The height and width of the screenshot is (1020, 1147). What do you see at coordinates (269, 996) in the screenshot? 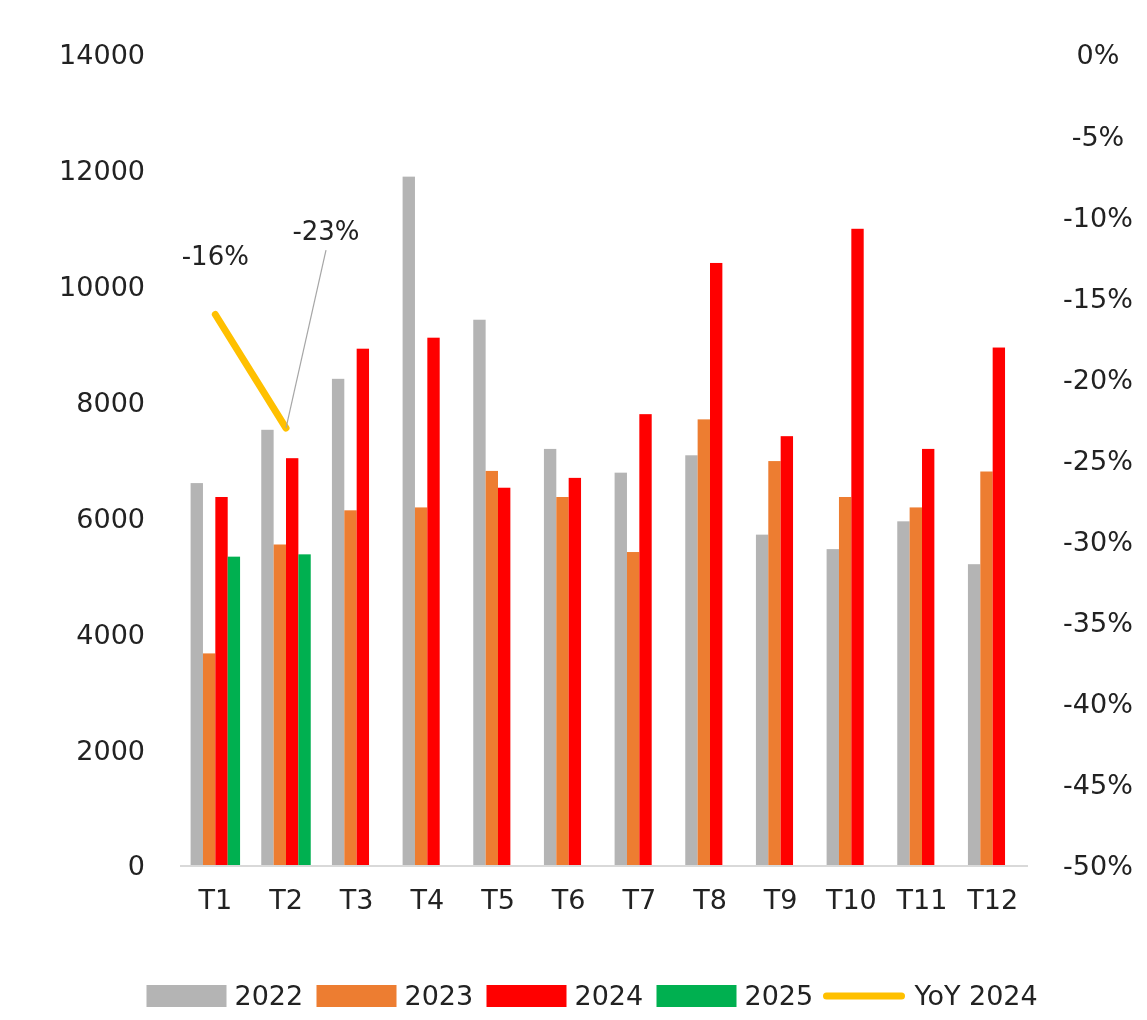
I see `legend-label: 2022` at bounding box center [269, 996].